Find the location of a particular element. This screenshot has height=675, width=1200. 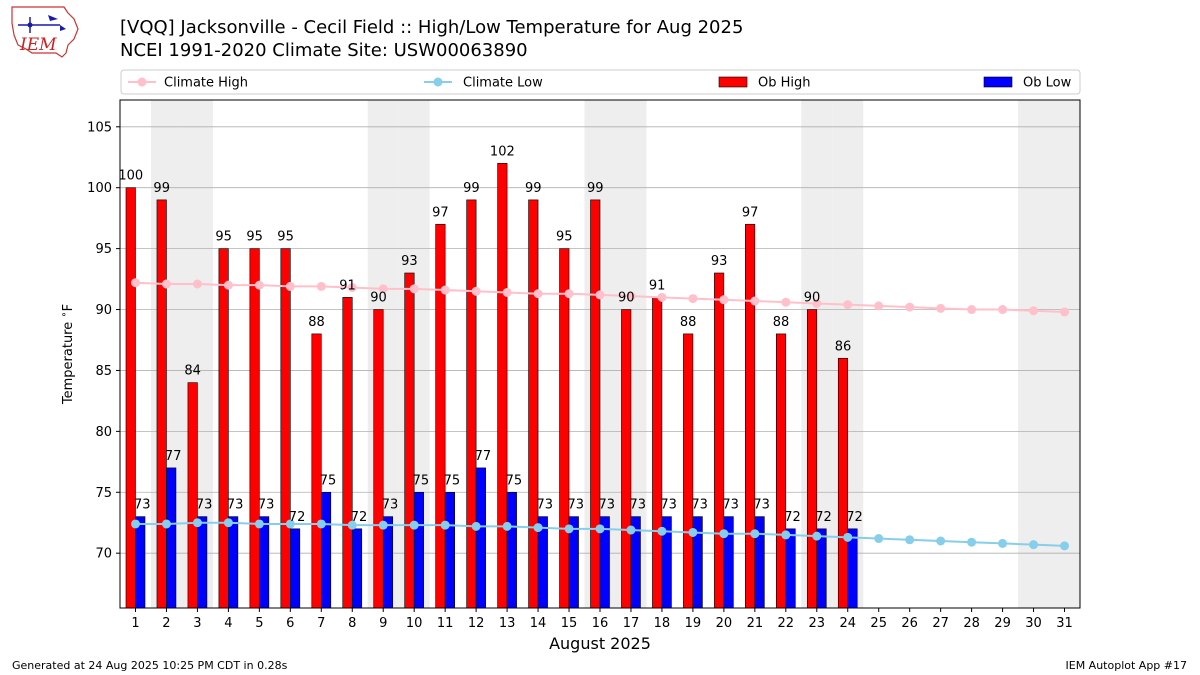

x-tick-label: 6 is located at coordinates (290, 623).